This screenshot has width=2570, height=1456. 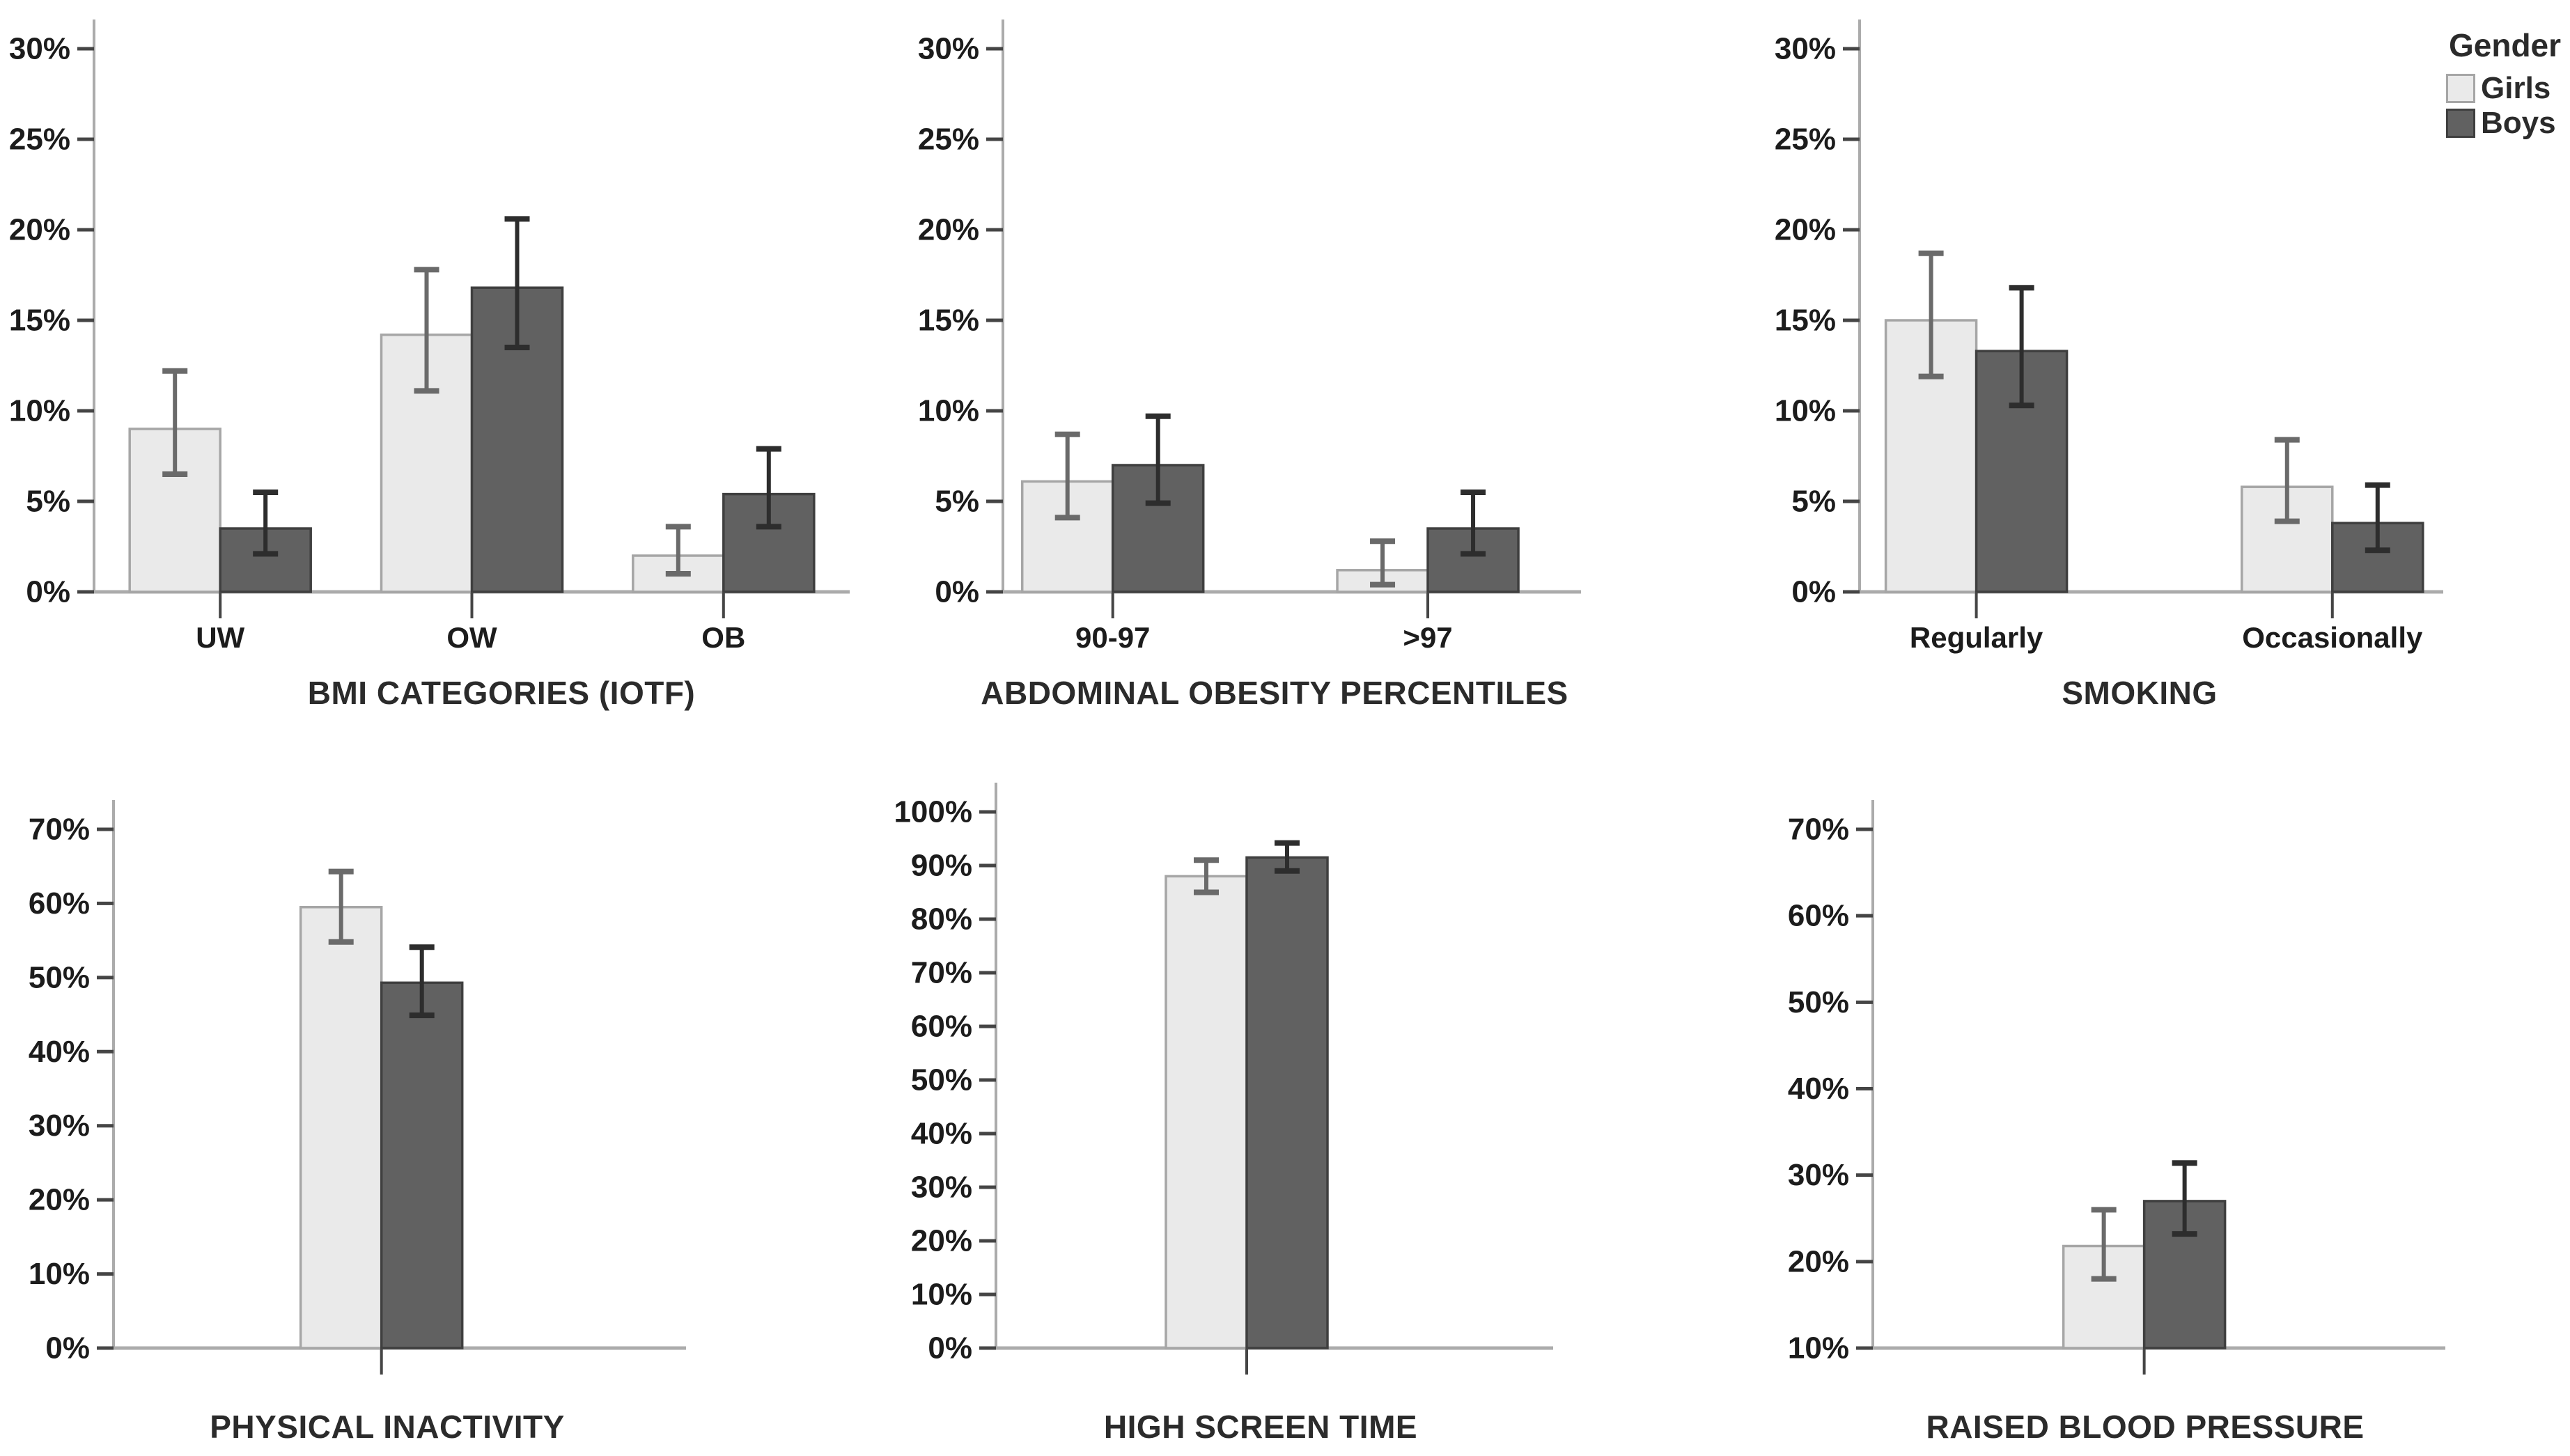 I want to click on legend-title: Gender, so click(x=2505, y=45).